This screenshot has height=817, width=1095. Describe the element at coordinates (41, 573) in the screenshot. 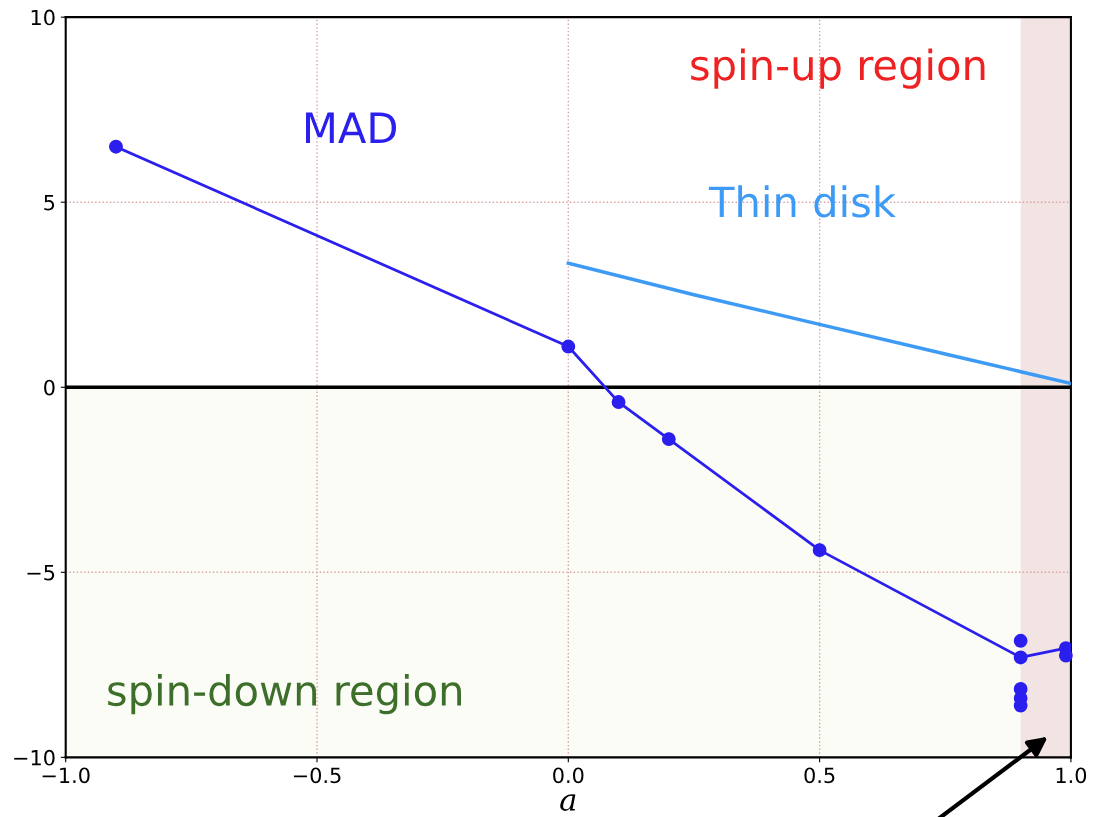

I see `y-tick-label: −5` at that location.